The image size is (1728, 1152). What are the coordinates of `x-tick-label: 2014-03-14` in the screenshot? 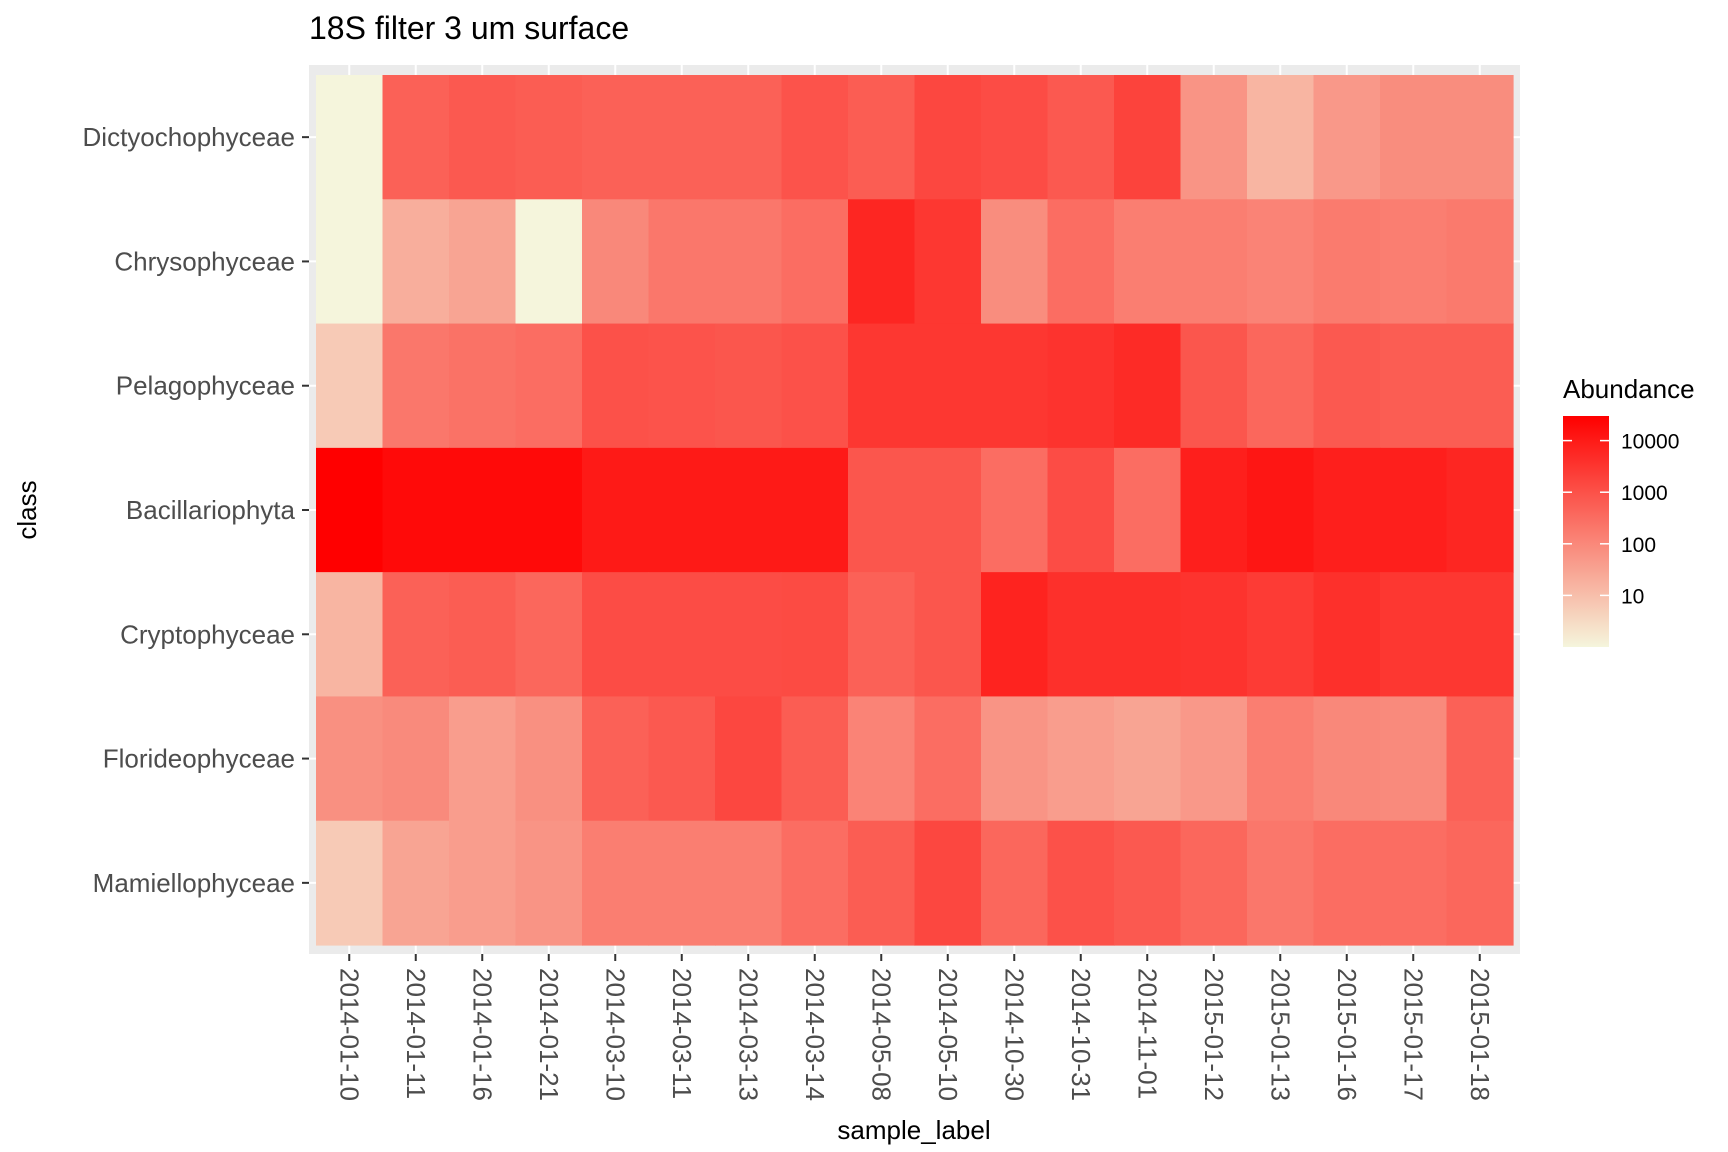 It's located at (815, 1034).